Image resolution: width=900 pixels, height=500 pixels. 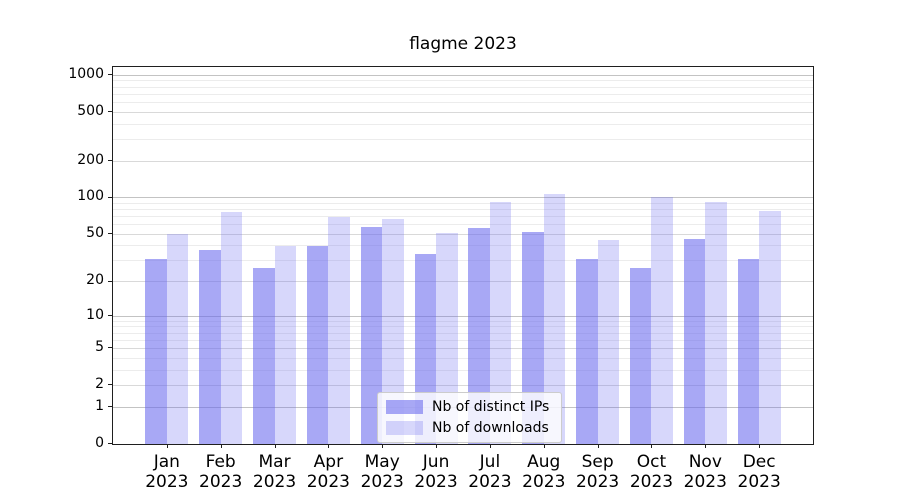 I want to click on bar-downloads-jul, so click(x=500, y=323).